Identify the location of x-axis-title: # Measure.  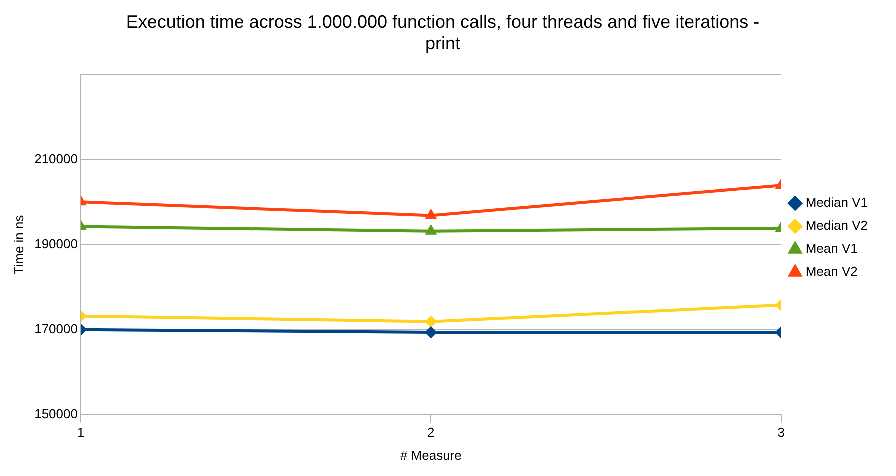
(431, 455).